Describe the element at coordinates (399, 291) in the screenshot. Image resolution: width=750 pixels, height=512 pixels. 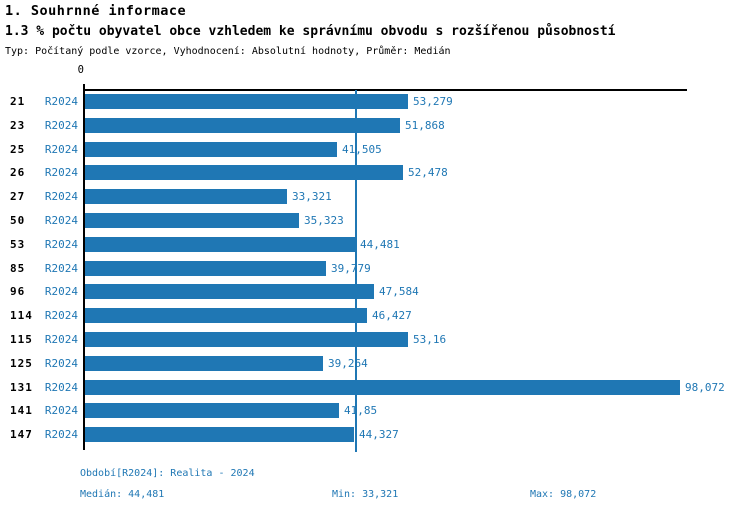
I see `bar-value-label: 47,584` at that location.